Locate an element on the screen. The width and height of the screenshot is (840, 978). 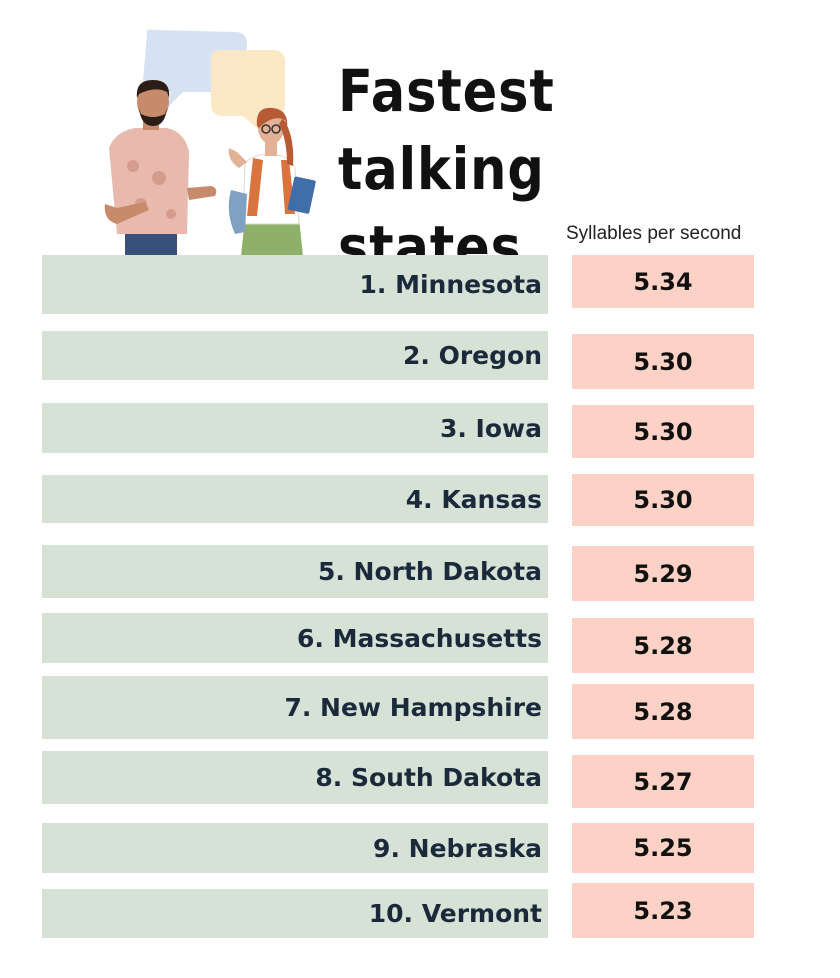
state-row: 4. Kansas is located at coordinates (295, 499).